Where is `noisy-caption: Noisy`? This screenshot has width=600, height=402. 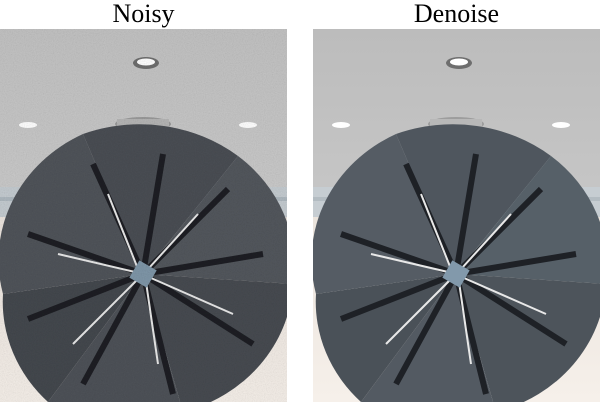 noisy-caption: Noisy is located at coordinates (143, 14).